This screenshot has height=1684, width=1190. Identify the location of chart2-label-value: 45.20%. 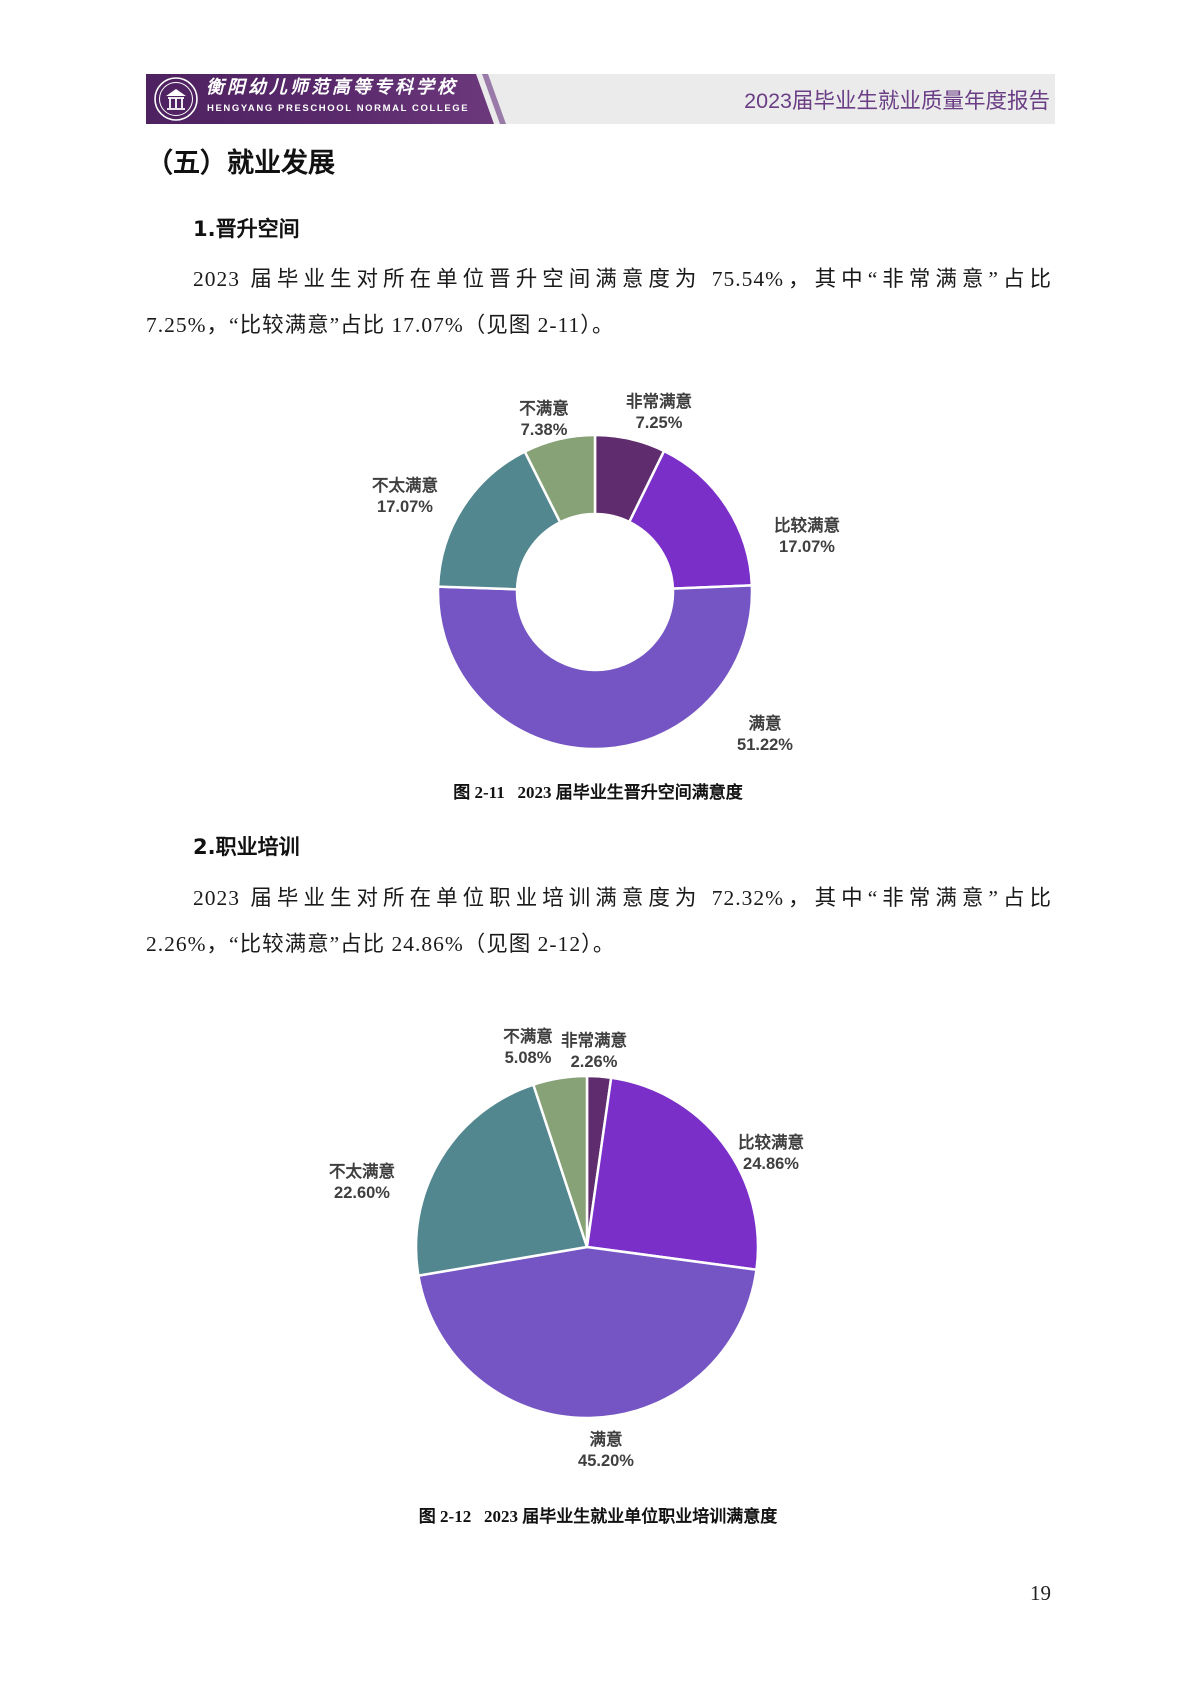
(606, 1461).